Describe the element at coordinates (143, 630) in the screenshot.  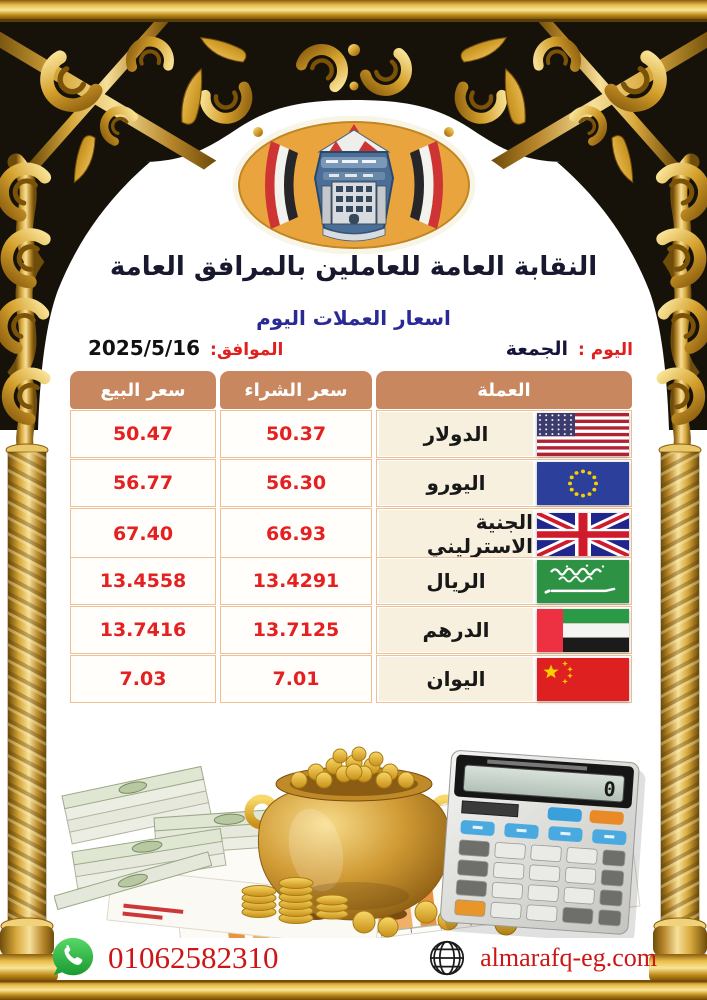
I see `sell-price: 13.7416` at that location.